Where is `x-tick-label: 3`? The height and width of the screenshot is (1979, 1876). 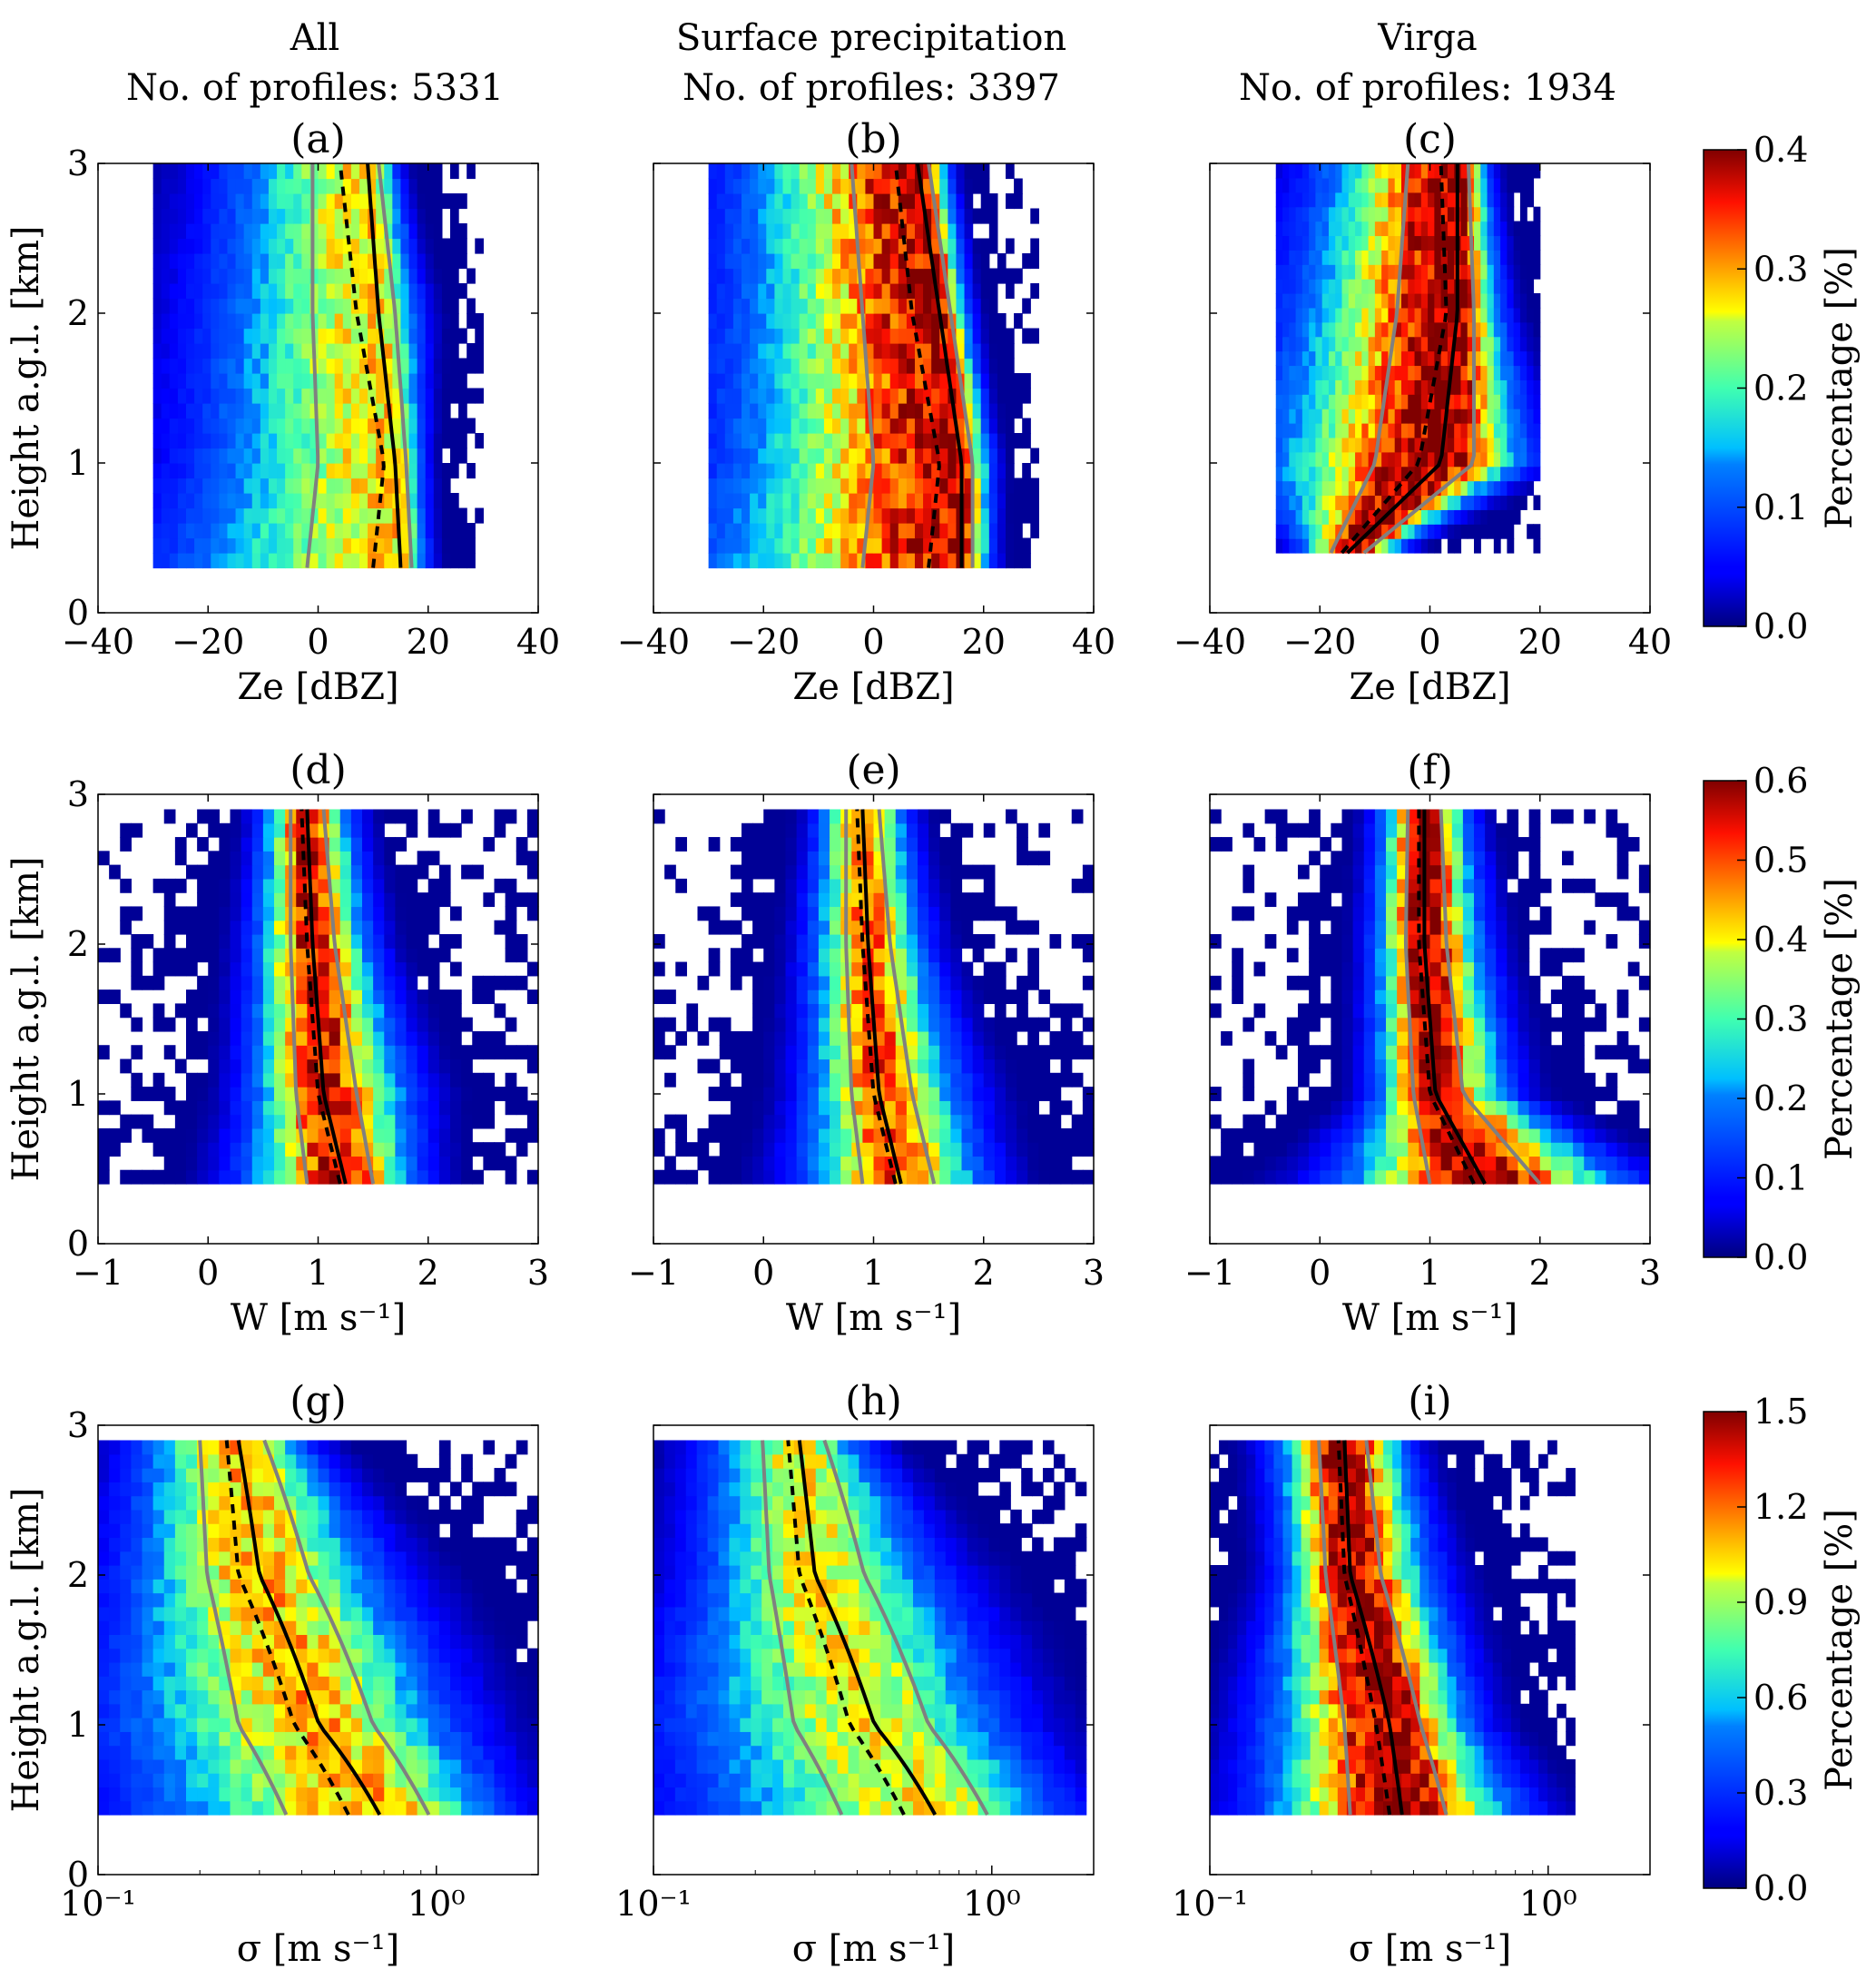
x-tick-label: 3 is located at coordinates (1094, 1273).